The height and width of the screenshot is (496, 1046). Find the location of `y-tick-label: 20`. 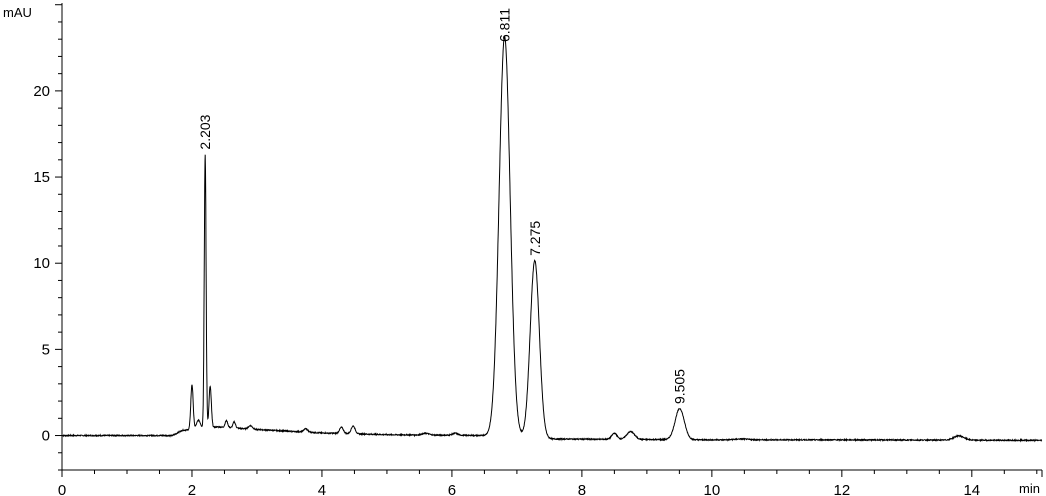

y-tick-label: 20 is located at coordinates (41, 91).